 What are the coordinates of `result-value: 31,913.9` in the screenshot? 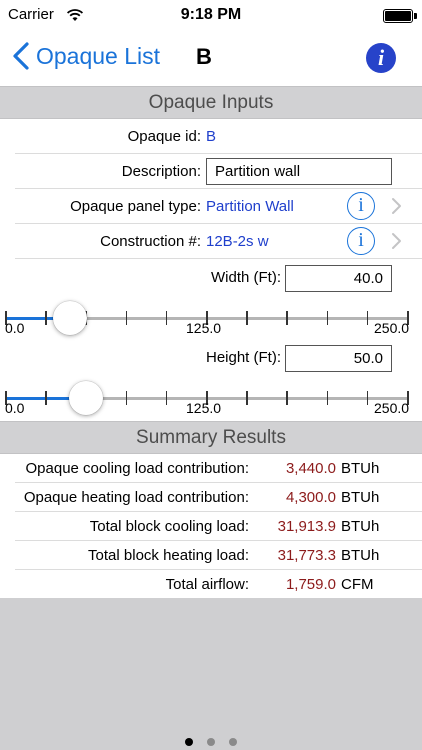 It's located at (306, 526).